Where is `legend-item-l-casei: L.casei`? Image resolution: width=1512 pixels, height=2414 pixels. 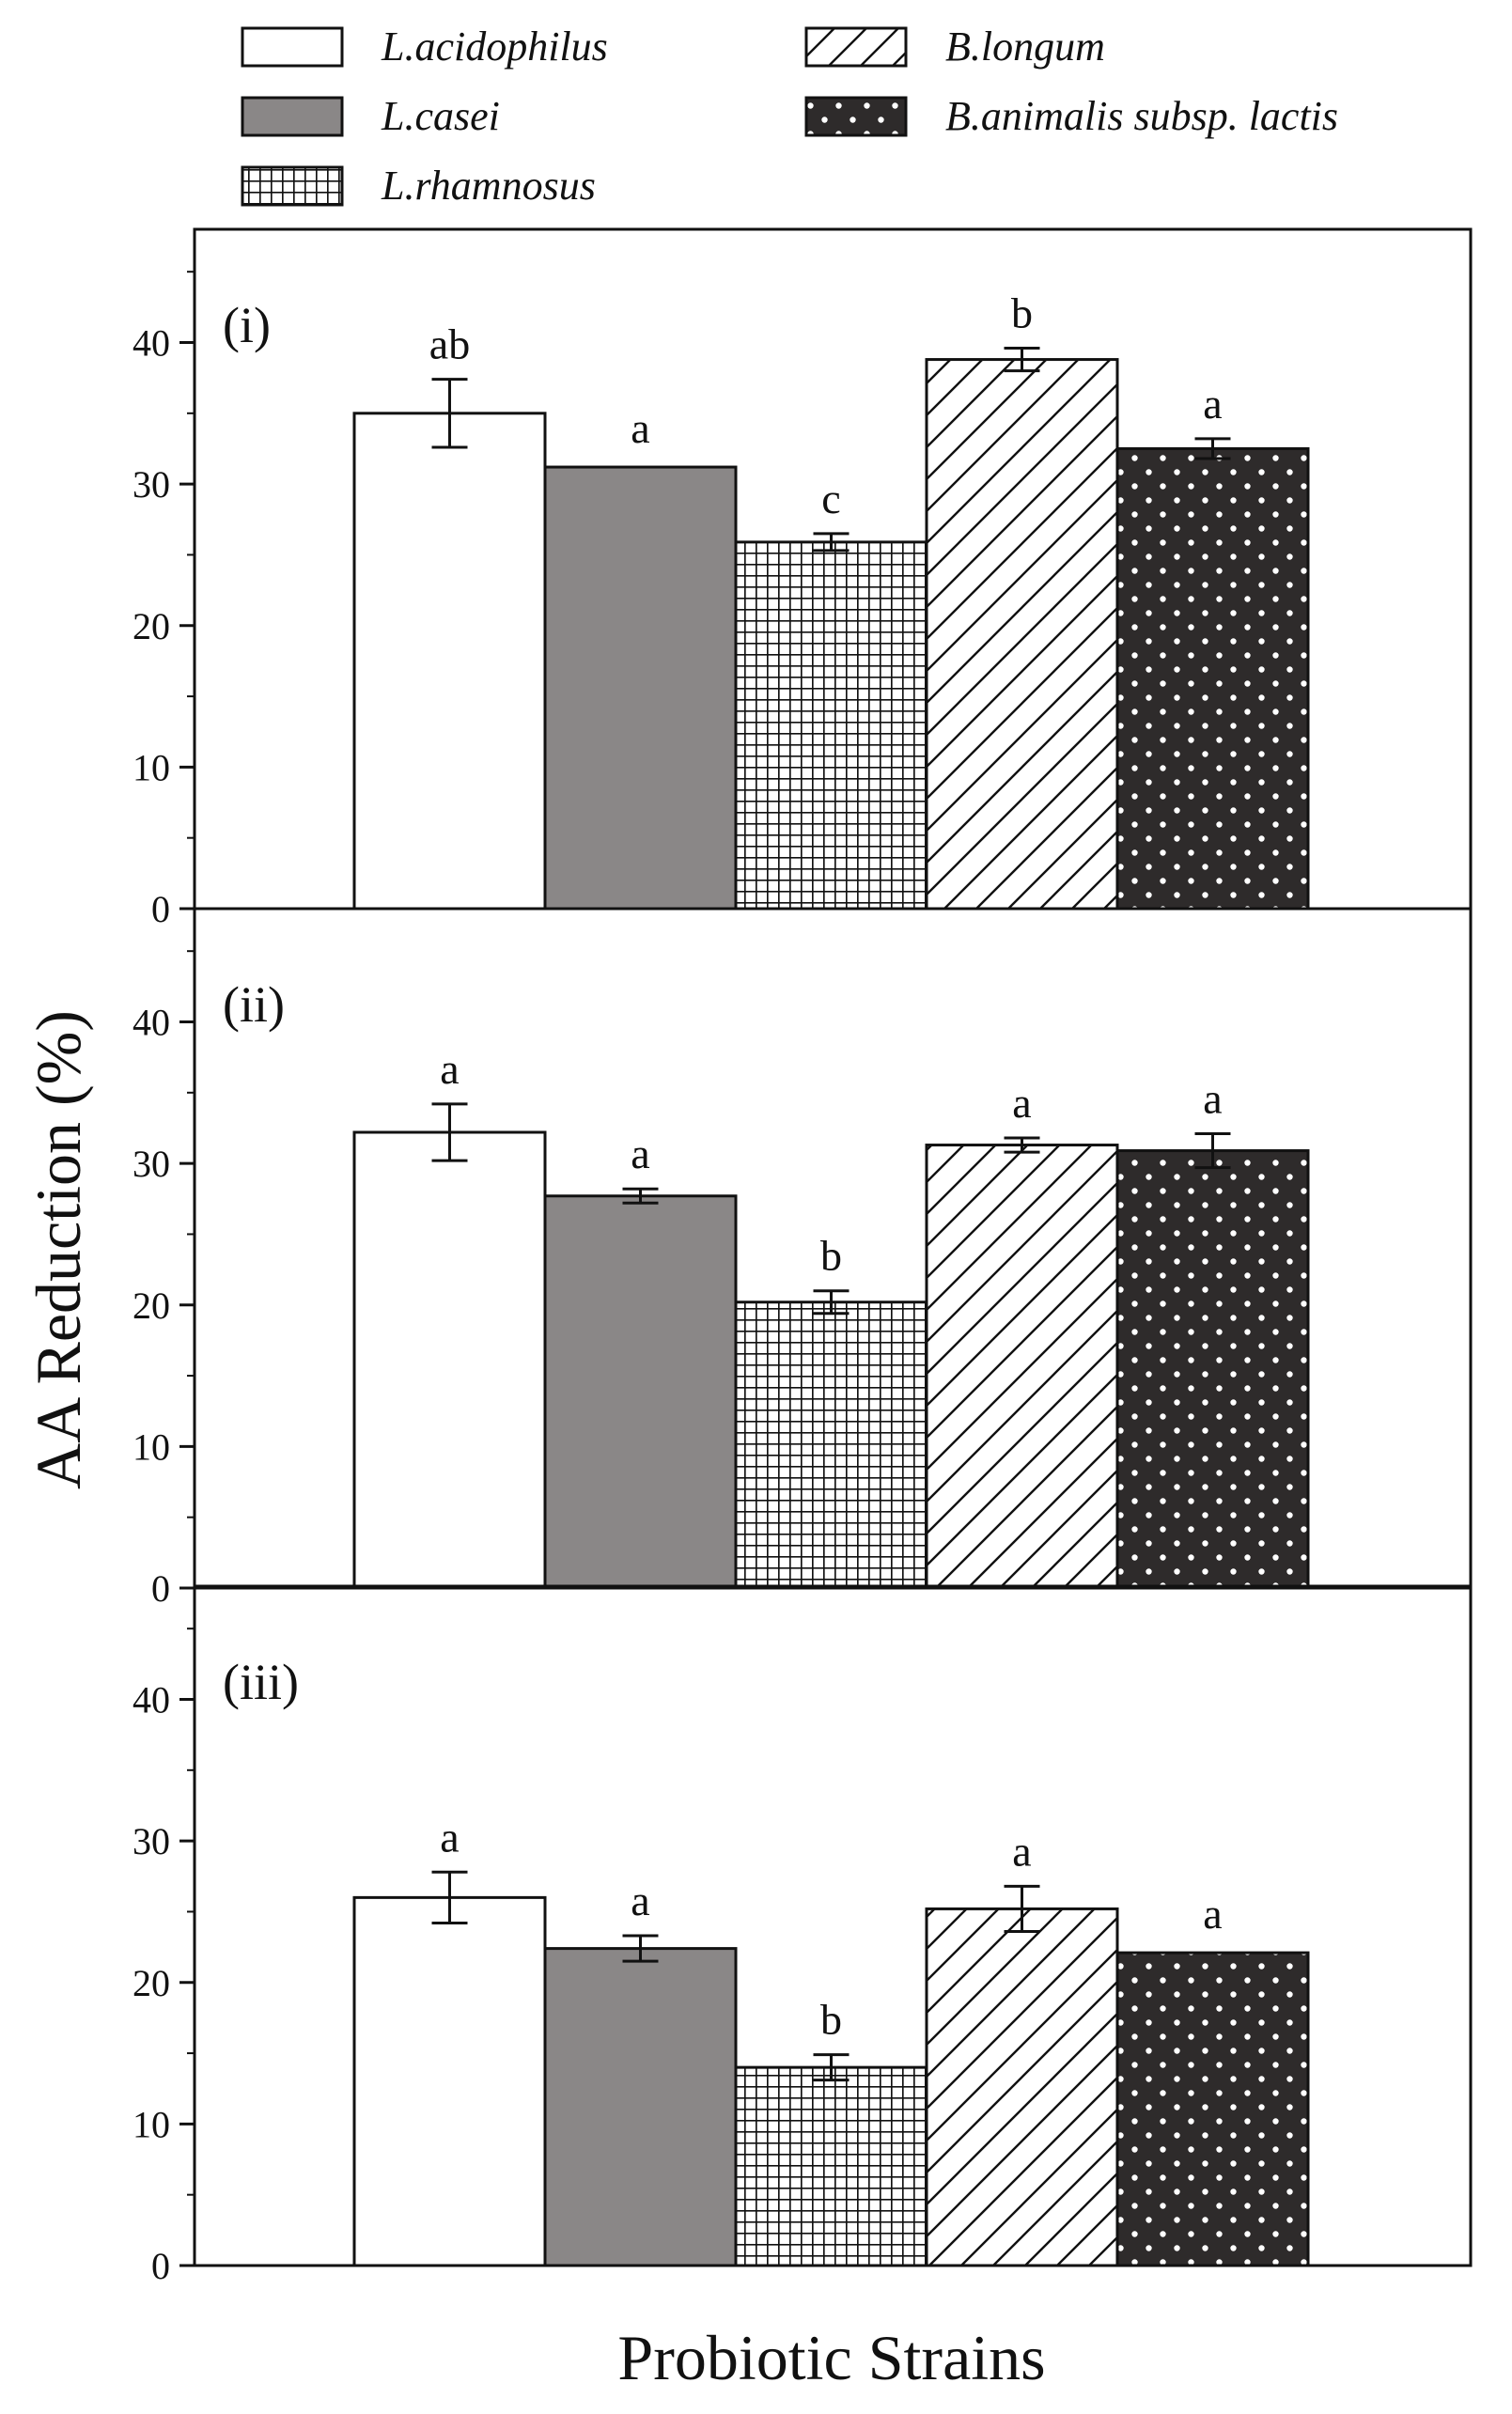
legend-item-l-casei: L.casei is located at coordinates (370, 116).